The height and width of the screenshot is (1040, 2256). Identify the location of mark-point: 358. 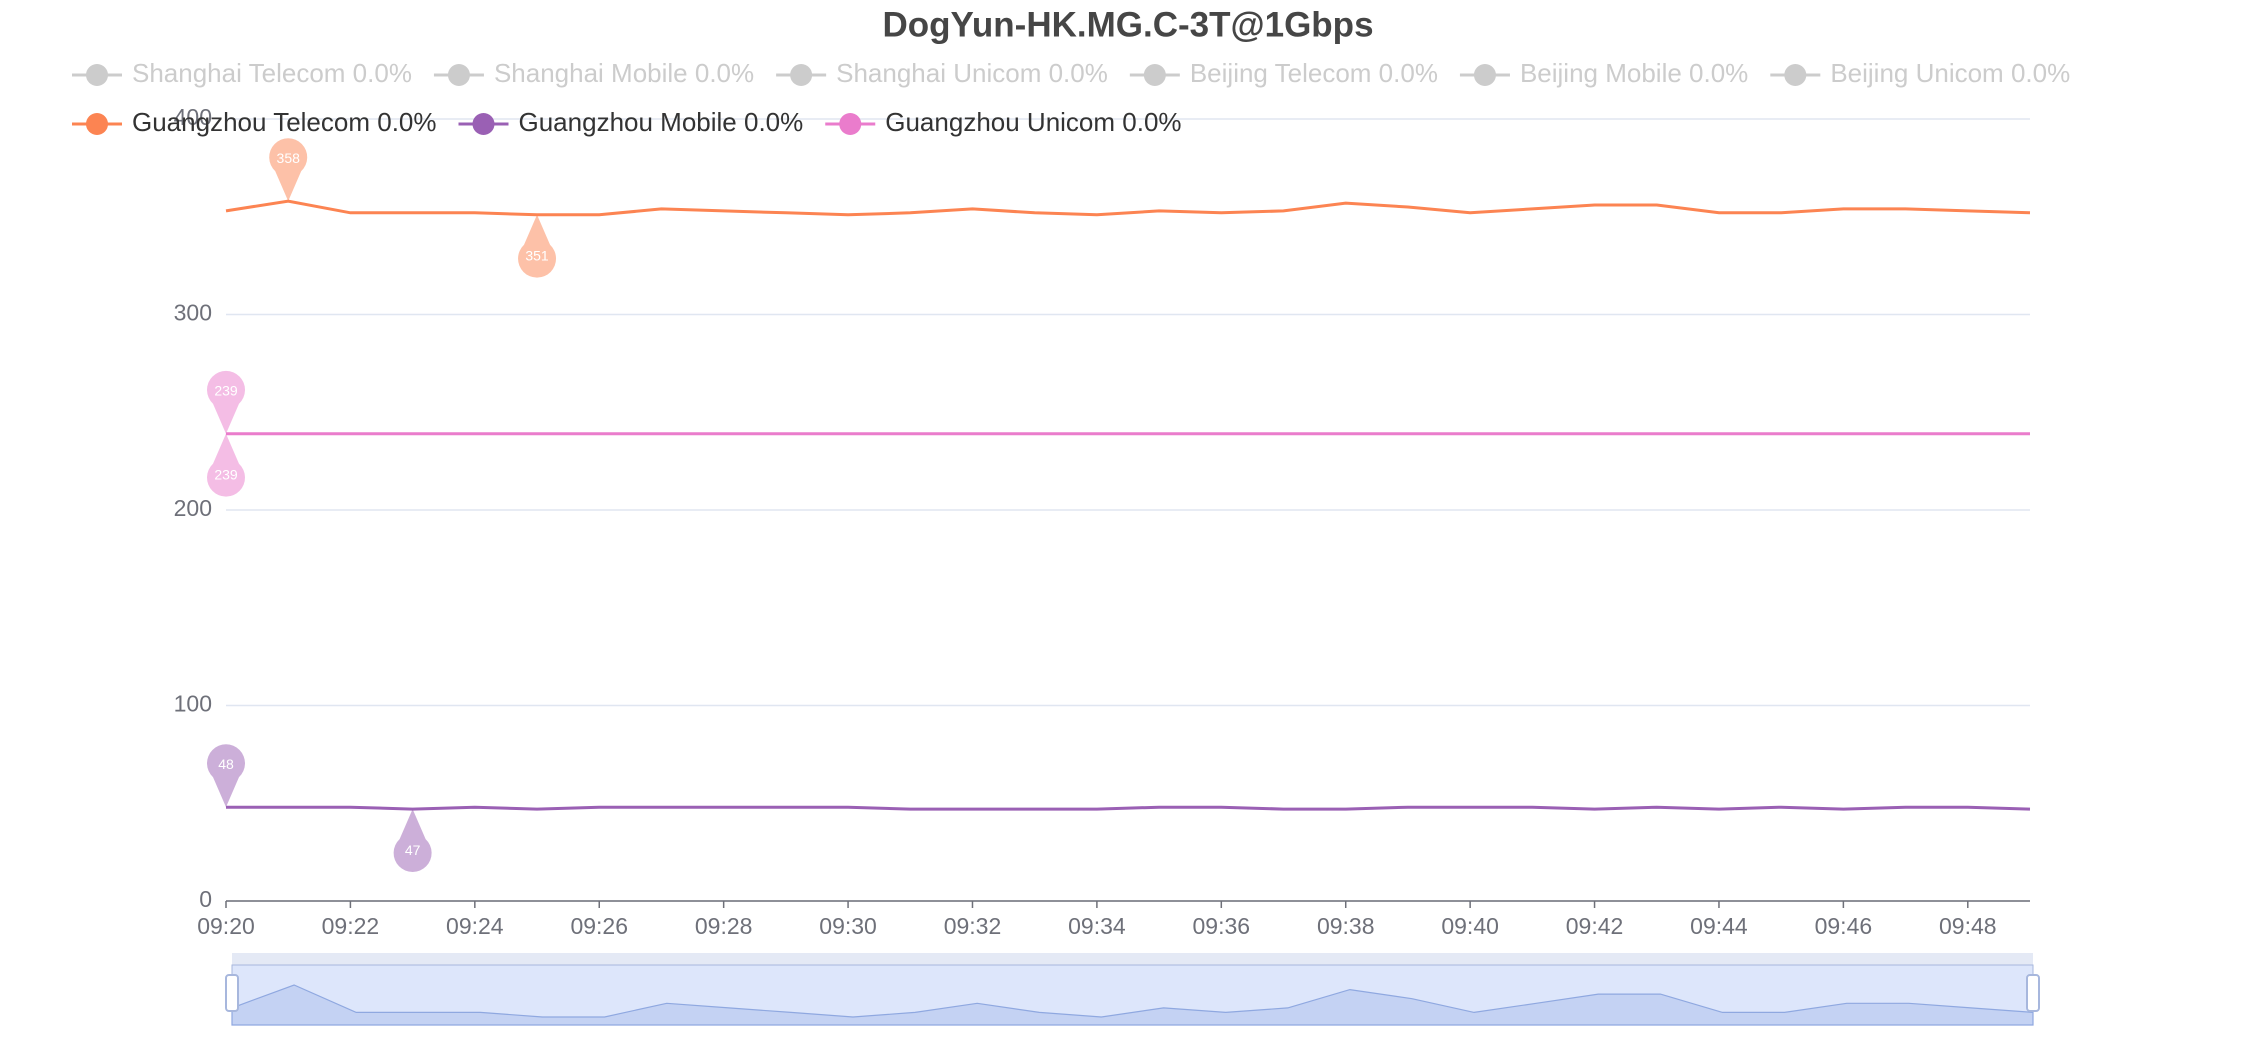
(288, 170).